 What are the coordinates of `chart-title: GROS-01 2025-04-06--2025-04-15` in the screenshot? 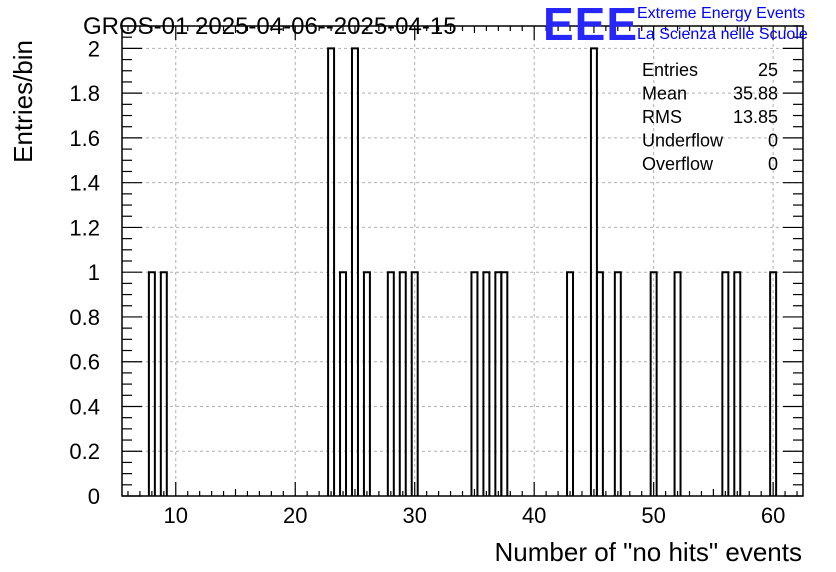 It's located at (270, 26).